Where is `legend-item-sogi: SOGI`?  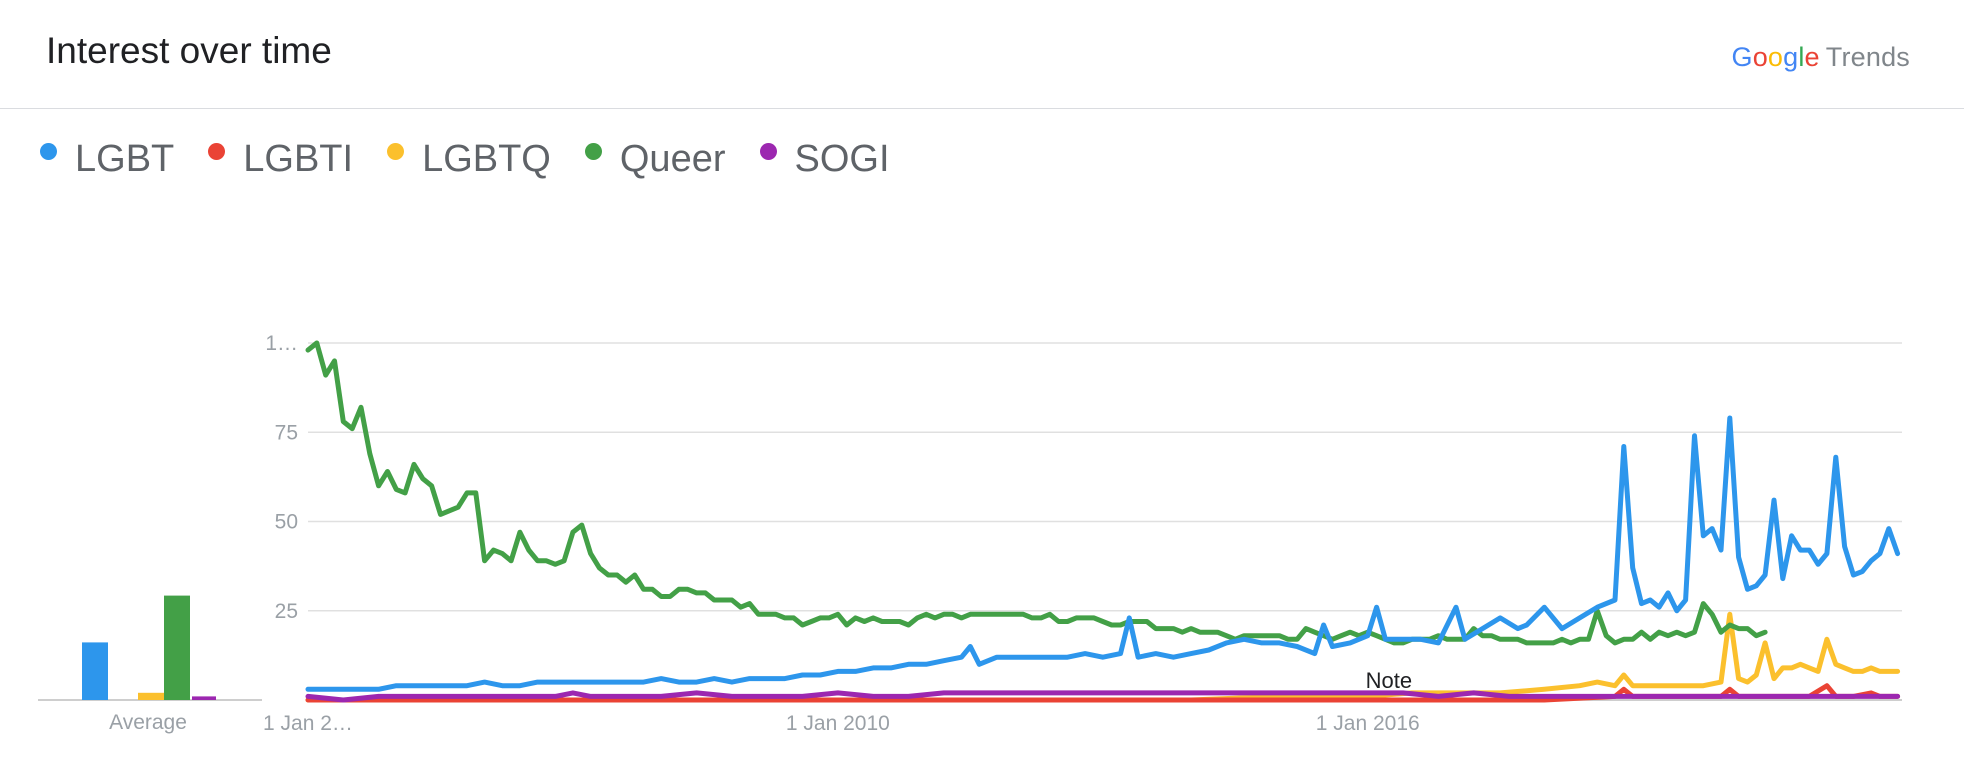
legend-item-sogi: SOGI is located at coordinates (824, 159).